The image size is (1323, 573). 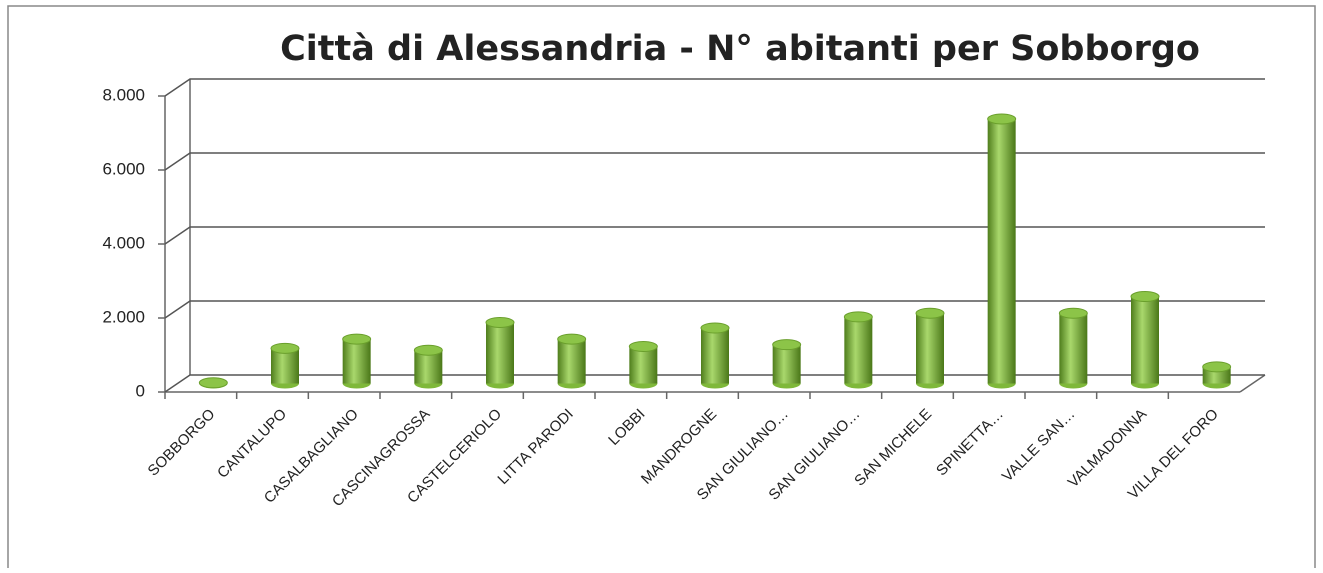 What do you see at coordinates (535, 447) in the screenshot?
I see `x-tick-label: LITTA PARODI` at bounding box center [535, 447].